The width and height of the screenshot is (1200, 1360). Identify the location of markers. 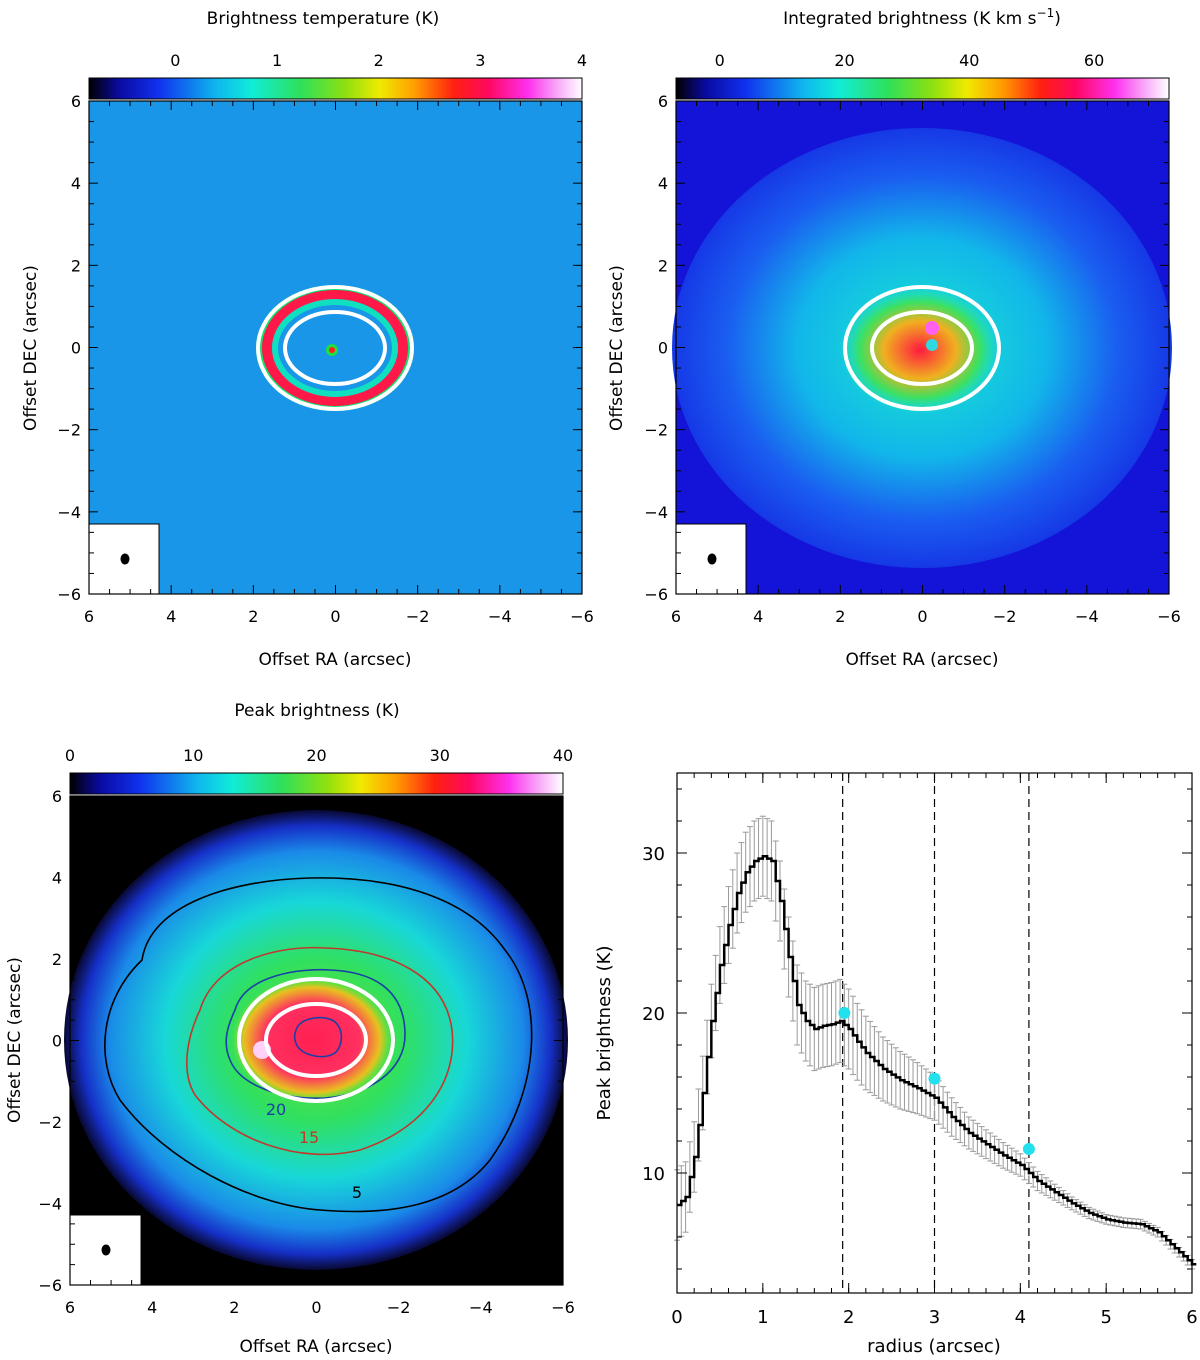
(936, 1081).